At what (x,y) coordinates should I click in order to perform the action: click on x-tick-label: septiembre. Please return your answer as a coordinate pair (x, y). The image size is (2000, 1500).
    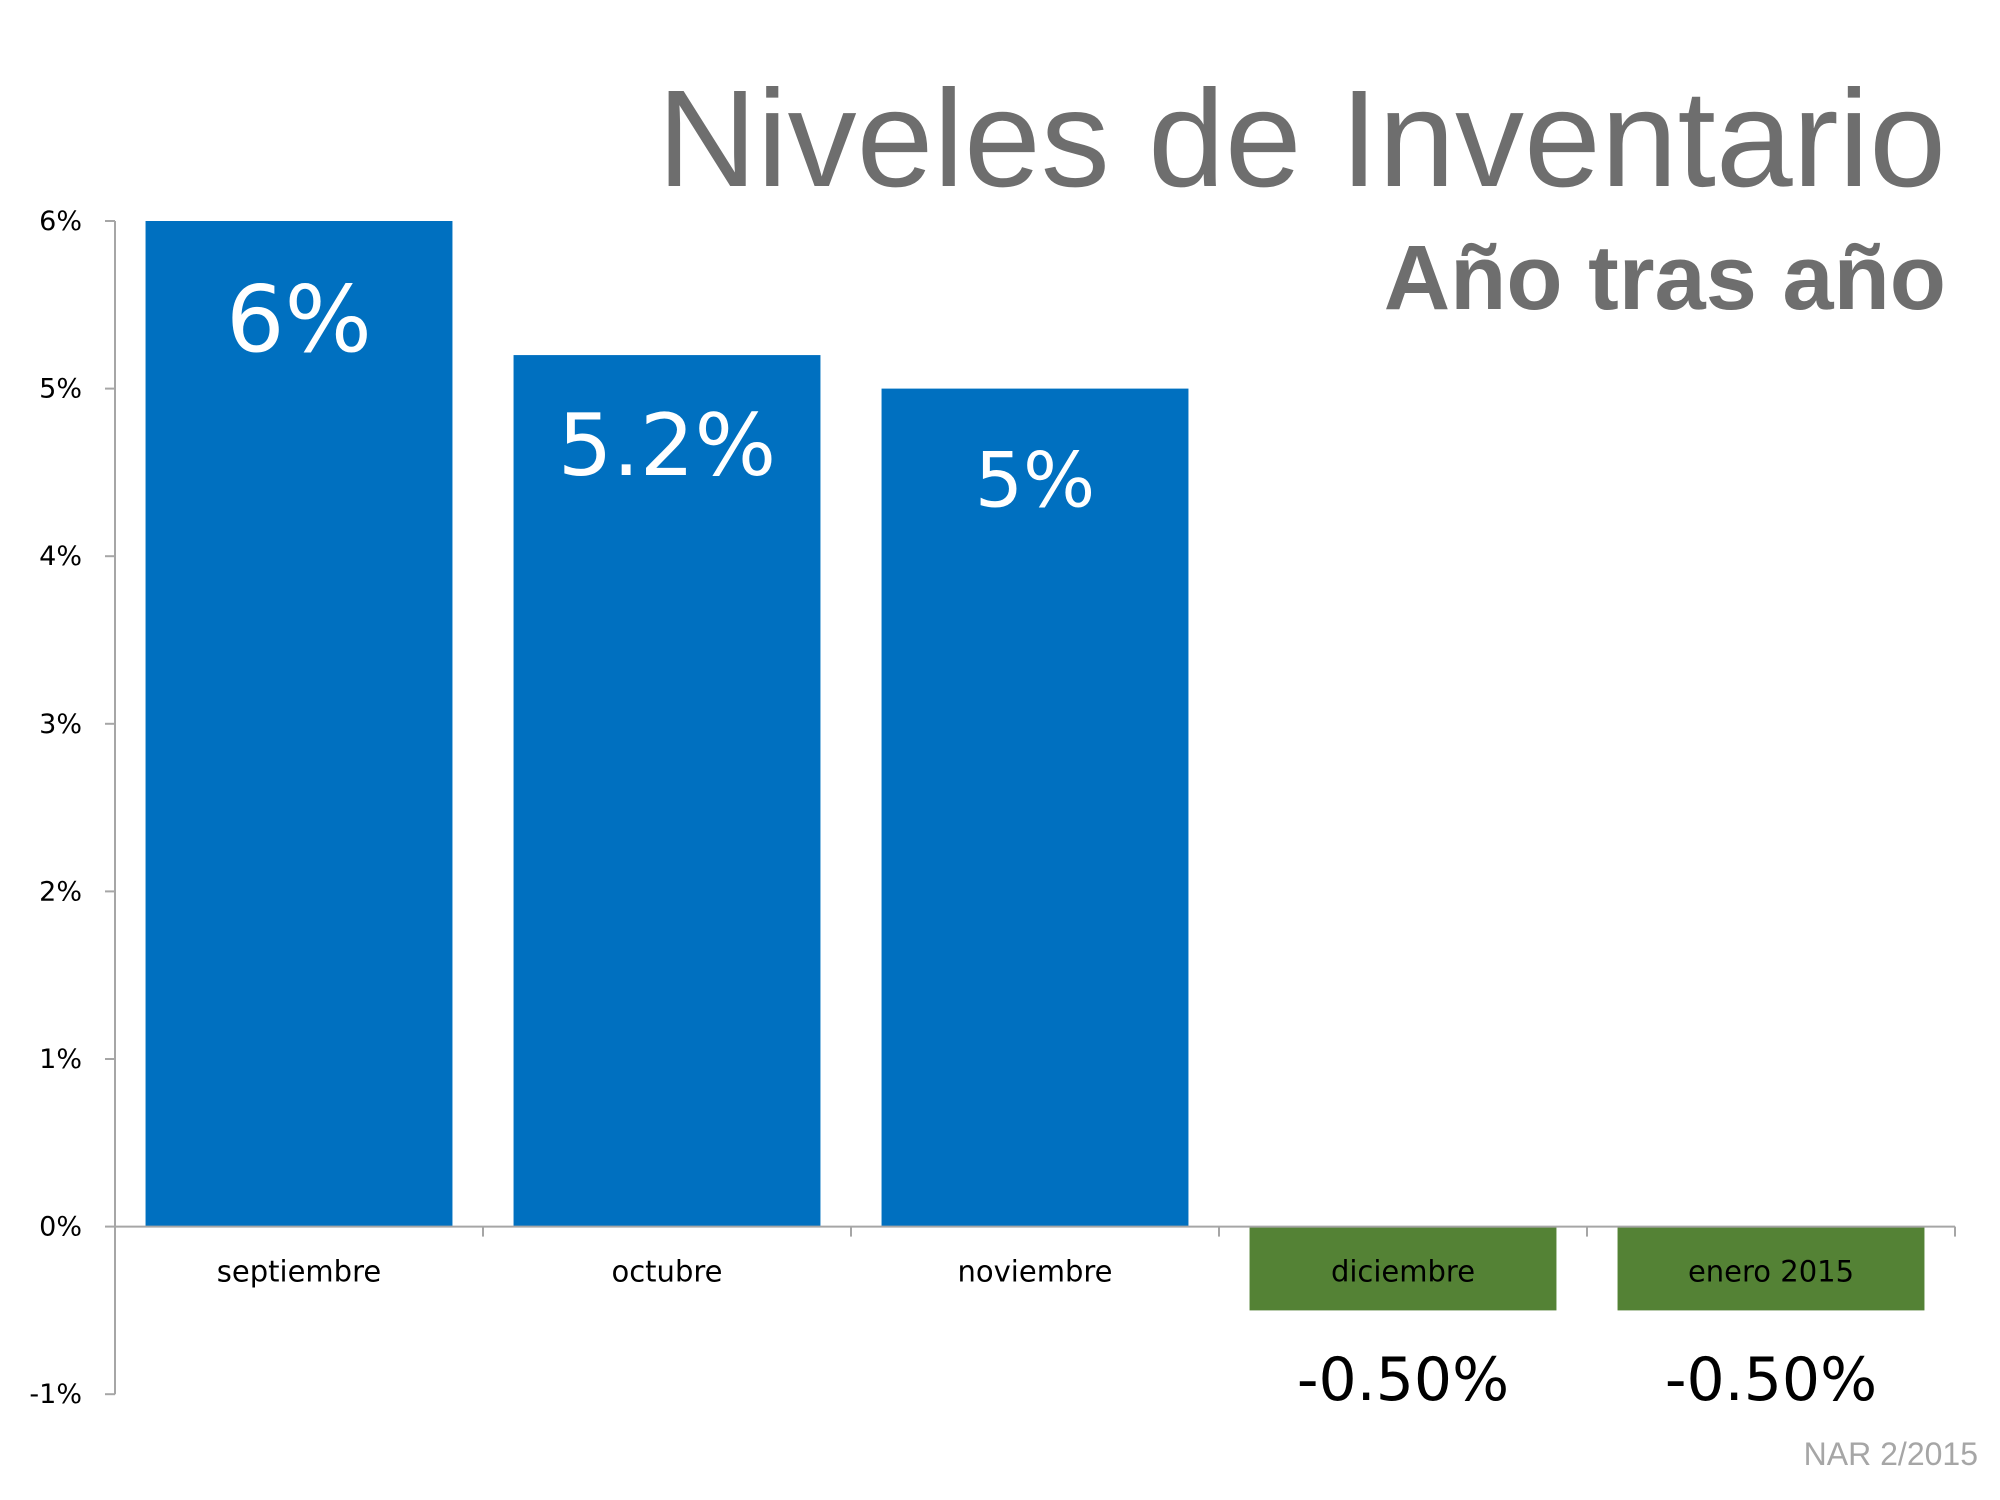
    Looking at the image, I should click on (299, 1272).